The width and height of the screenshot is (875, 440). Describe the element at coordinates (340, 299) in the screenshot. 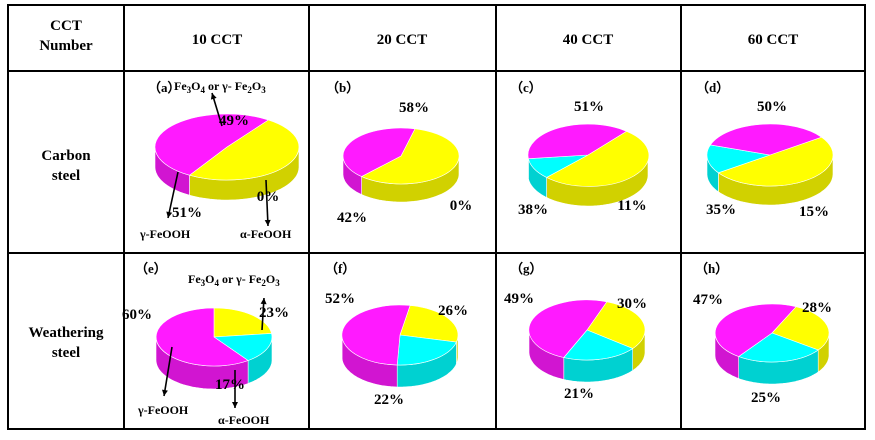

I see `pie-percent-label: 52%` at that location.